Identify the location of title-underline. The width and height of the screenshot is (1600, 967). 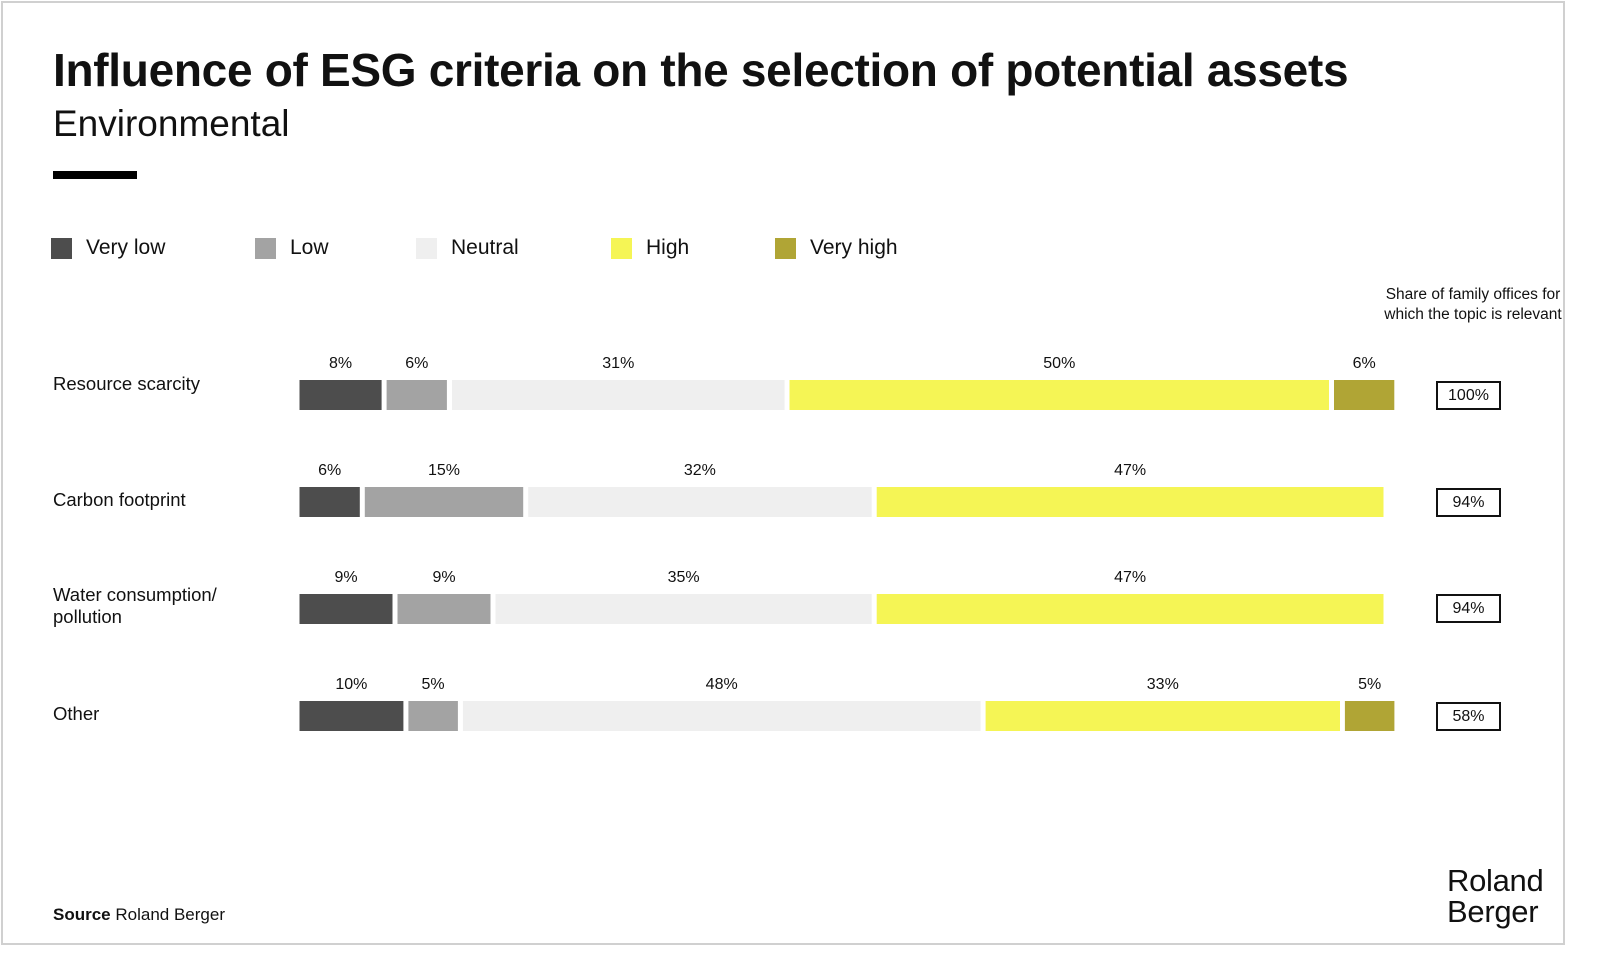
(95, 175).